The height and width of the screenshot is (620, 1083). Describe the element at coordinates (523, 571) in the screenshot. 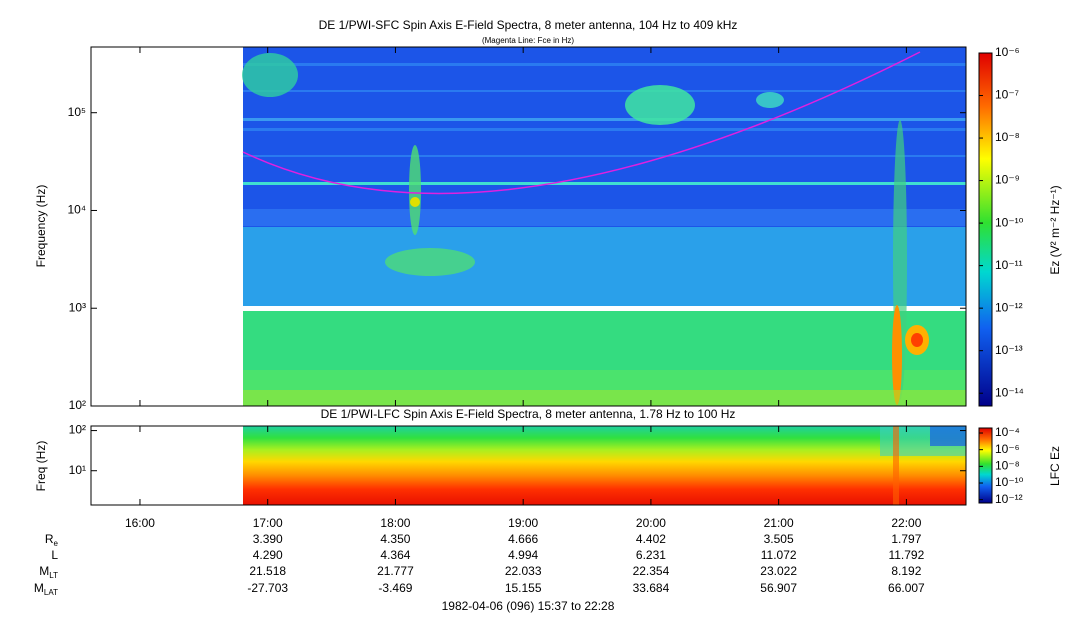

I see `ephemeris-value: 22.033` at that location.